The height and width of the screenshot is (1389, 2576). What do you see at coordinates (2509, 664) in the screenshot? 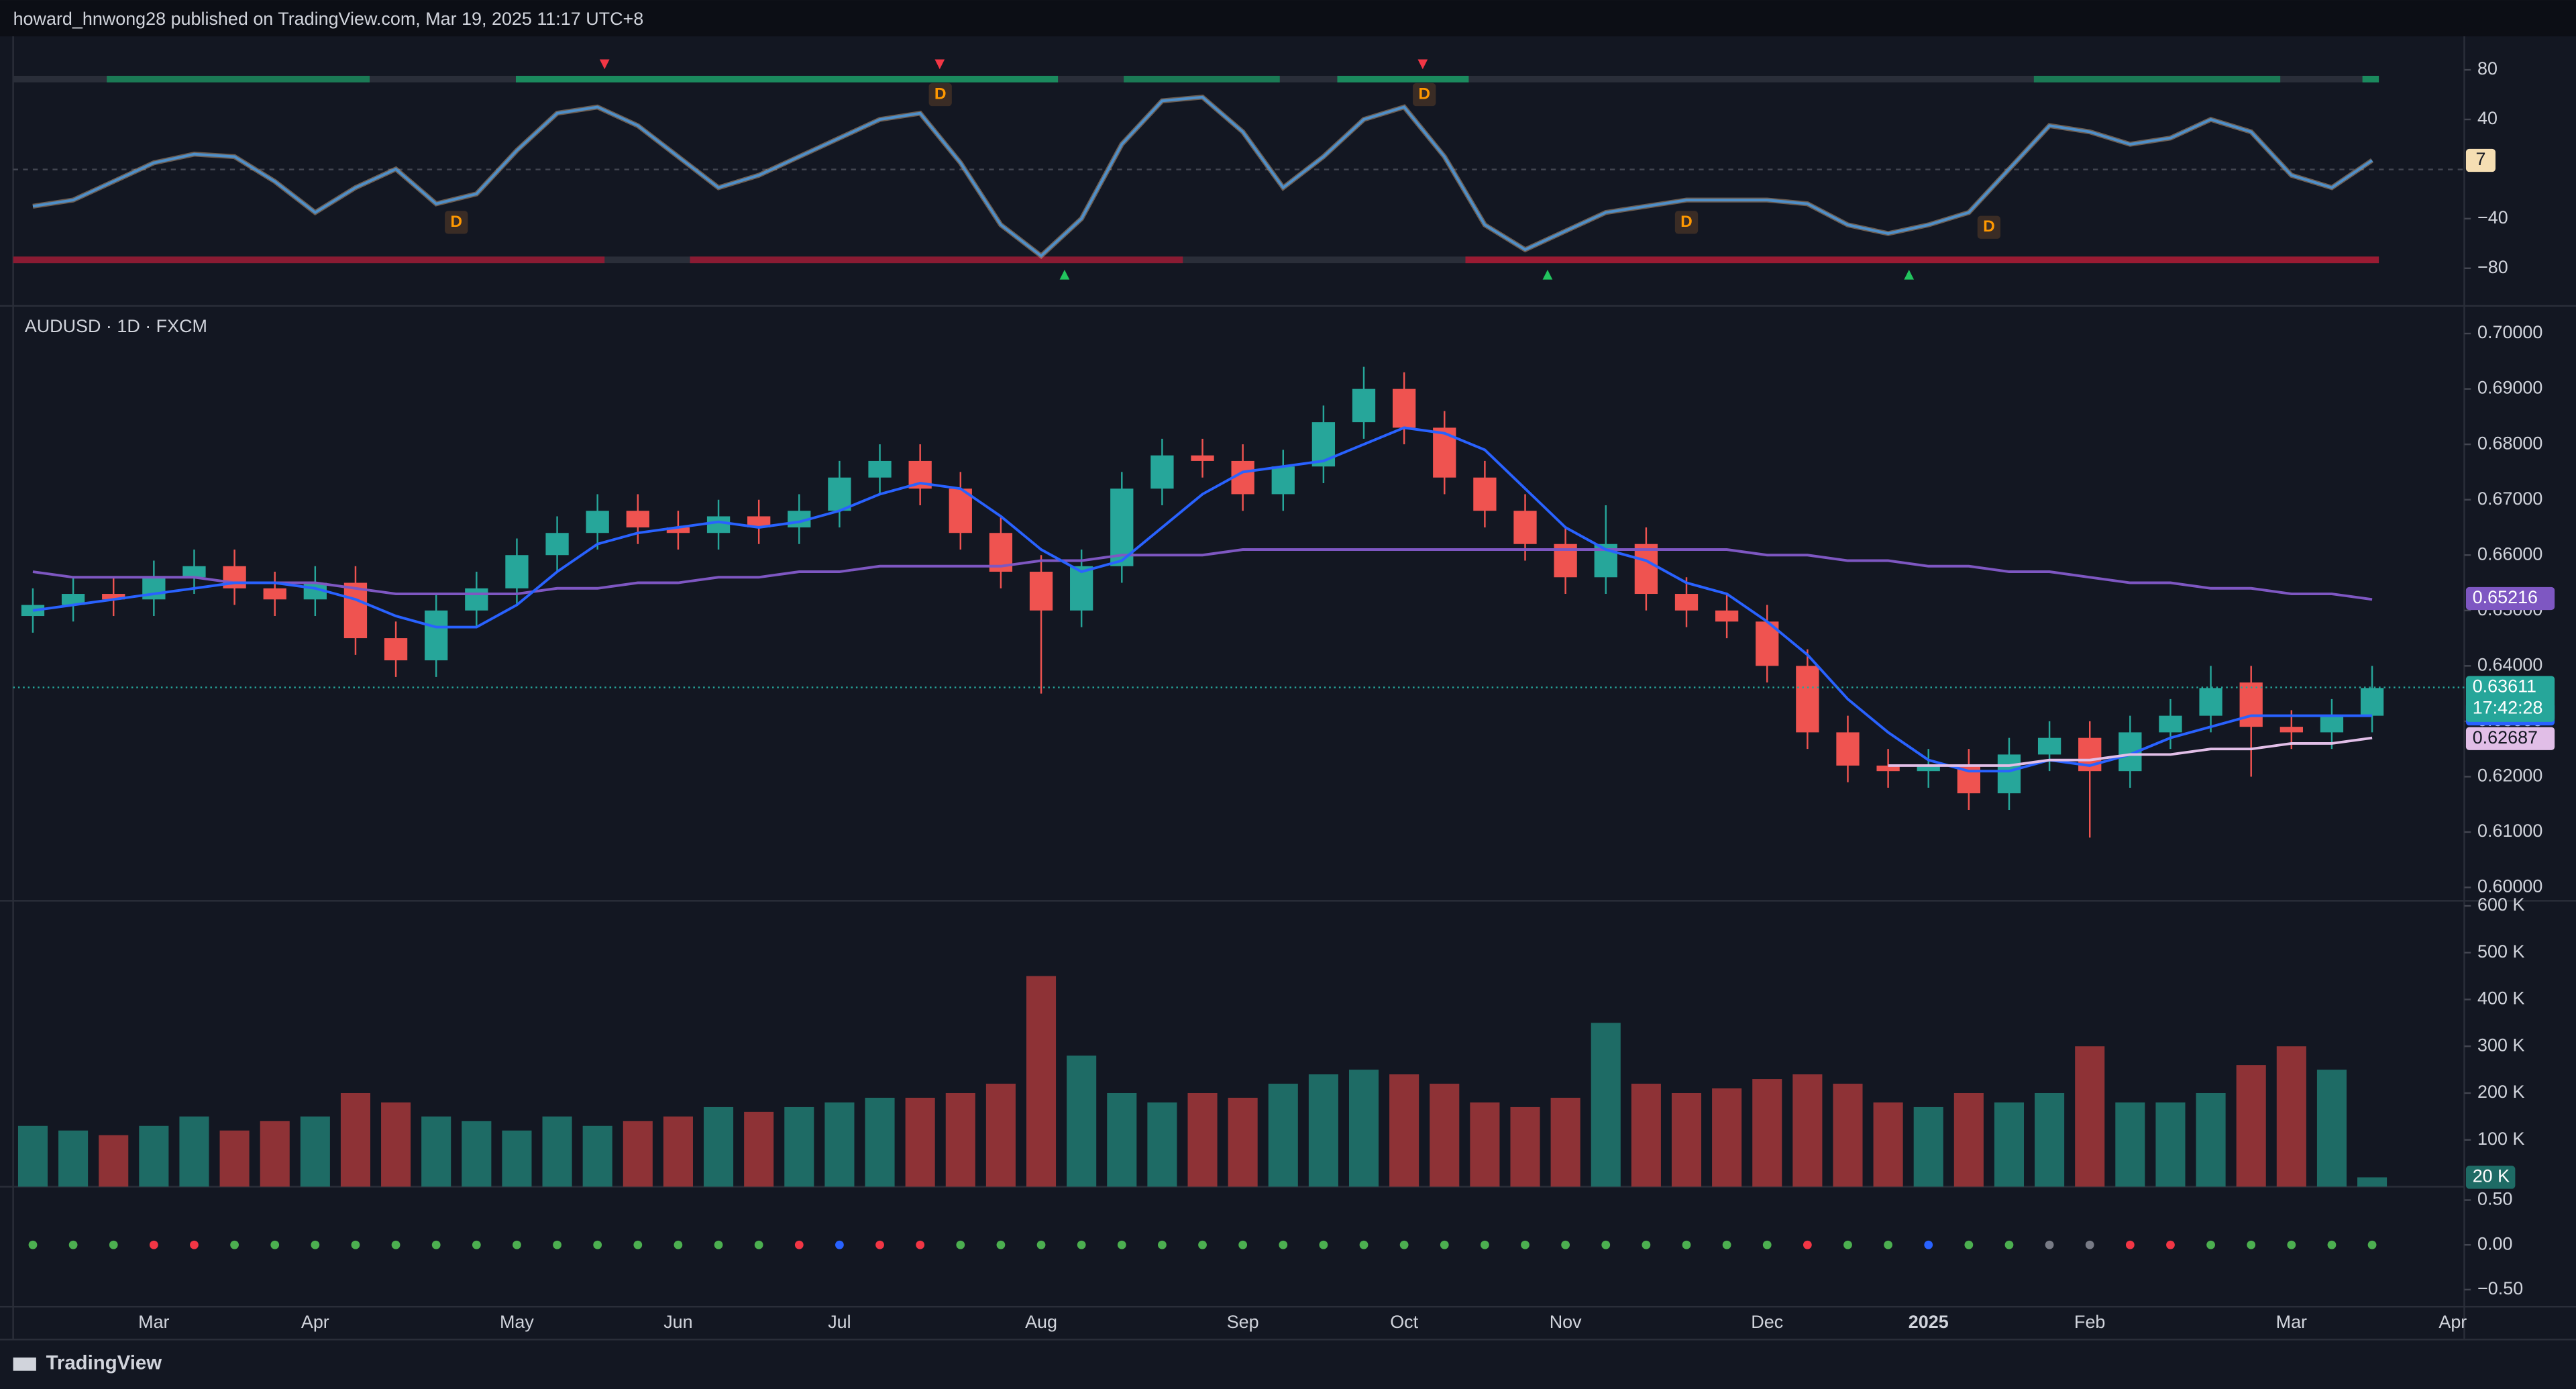
I see `y-tick-label: 0.64000` at bounding box center [2509, 664].